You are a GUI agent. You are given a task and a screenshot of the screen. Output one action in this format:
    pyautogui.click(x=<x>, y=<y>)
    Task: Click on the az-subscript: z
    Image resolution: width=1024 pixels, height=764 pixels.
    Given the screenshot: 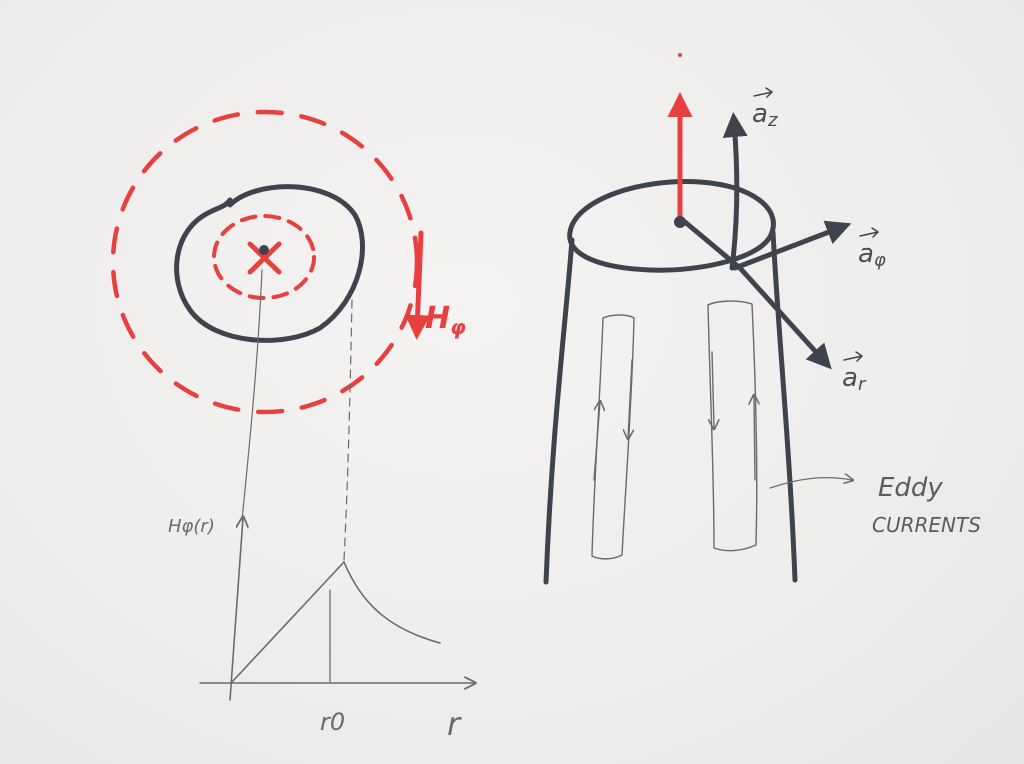 What is the action you would take?
    pyautogui.click(x=772, y=120)
    